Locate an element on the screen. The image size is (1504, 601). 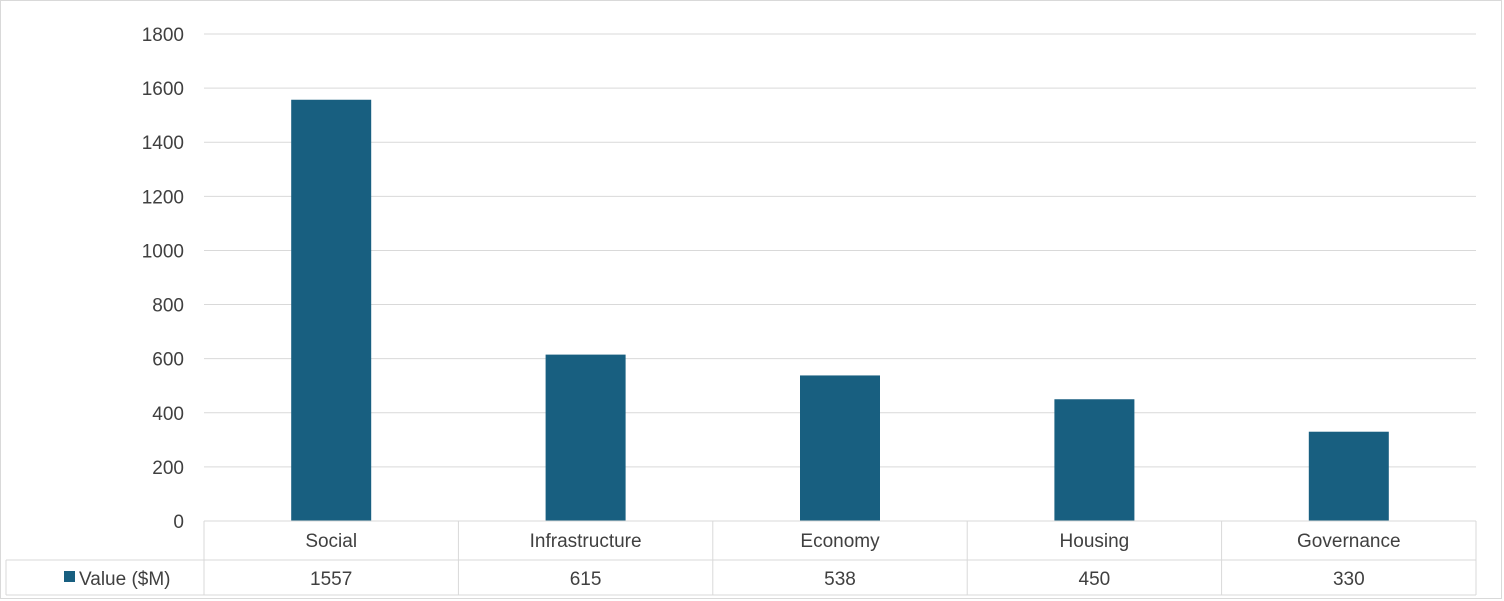
y-tick-label: 400 is located at coordinates (168, 414).